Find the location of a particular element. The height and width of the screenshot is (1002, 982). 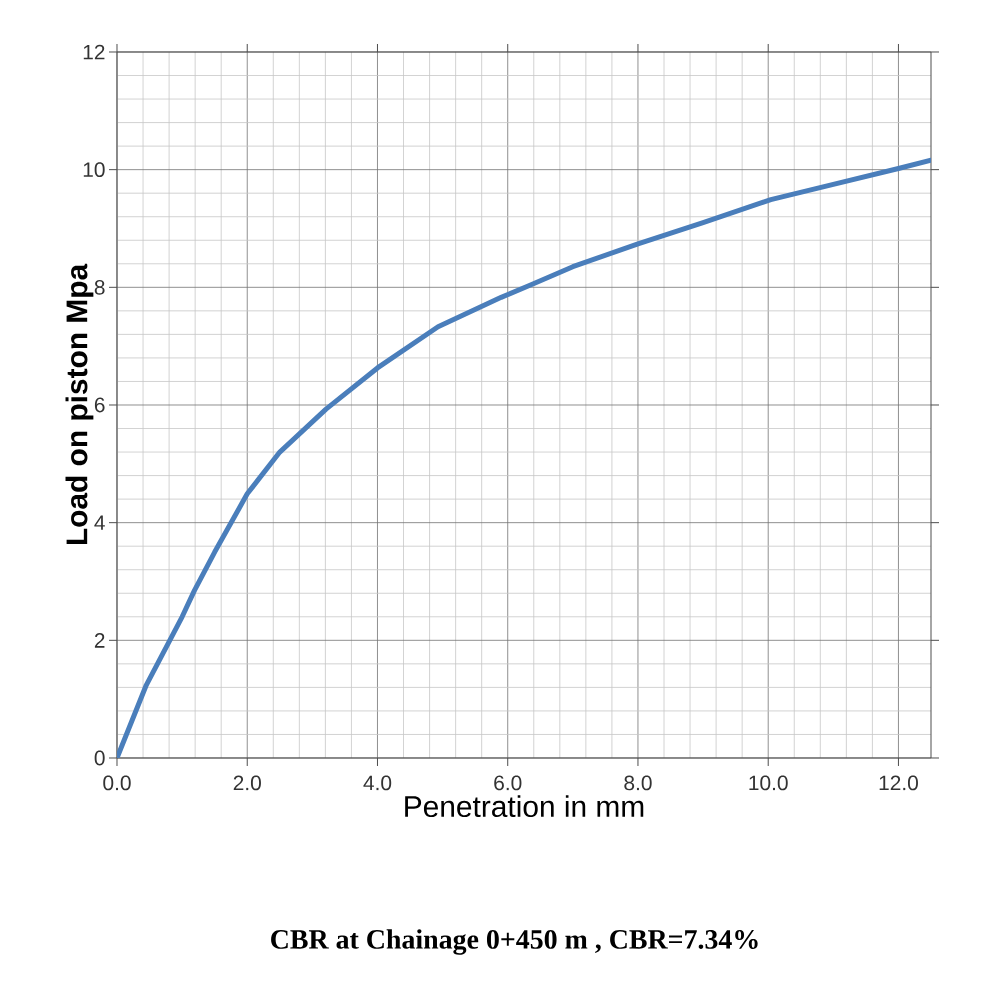

x-tick-label: 8.0 is located at coordinates (638, 783).